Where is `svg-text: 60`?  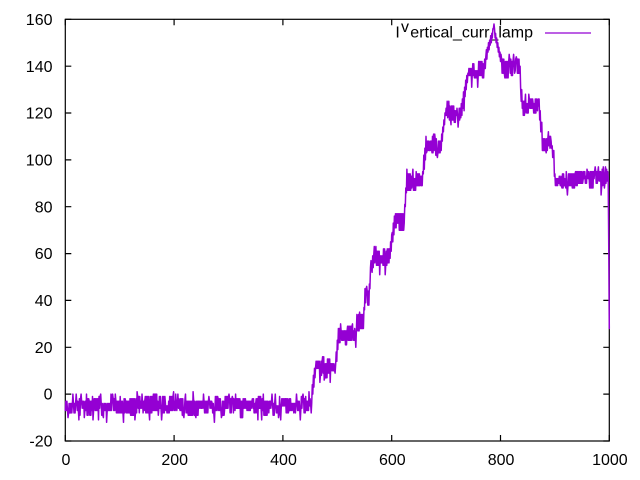 svg-text: 60 is located at coordinates (44, 254).